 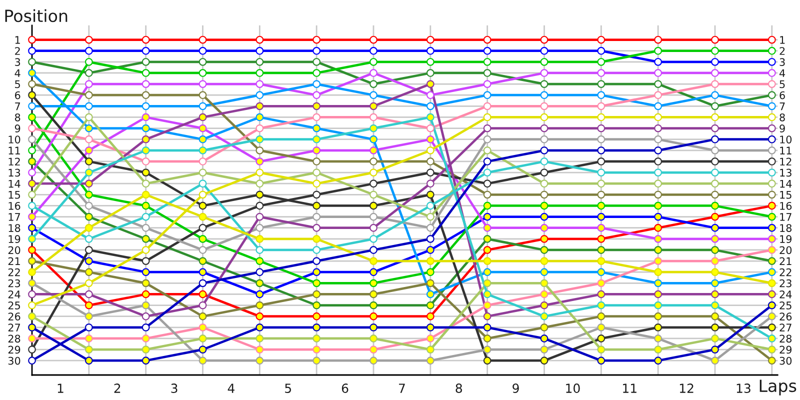 What do you see at coordinates (402, 388) in the screenshot?
I see `x-tick-label: 7` at bounding box center [402, 388].